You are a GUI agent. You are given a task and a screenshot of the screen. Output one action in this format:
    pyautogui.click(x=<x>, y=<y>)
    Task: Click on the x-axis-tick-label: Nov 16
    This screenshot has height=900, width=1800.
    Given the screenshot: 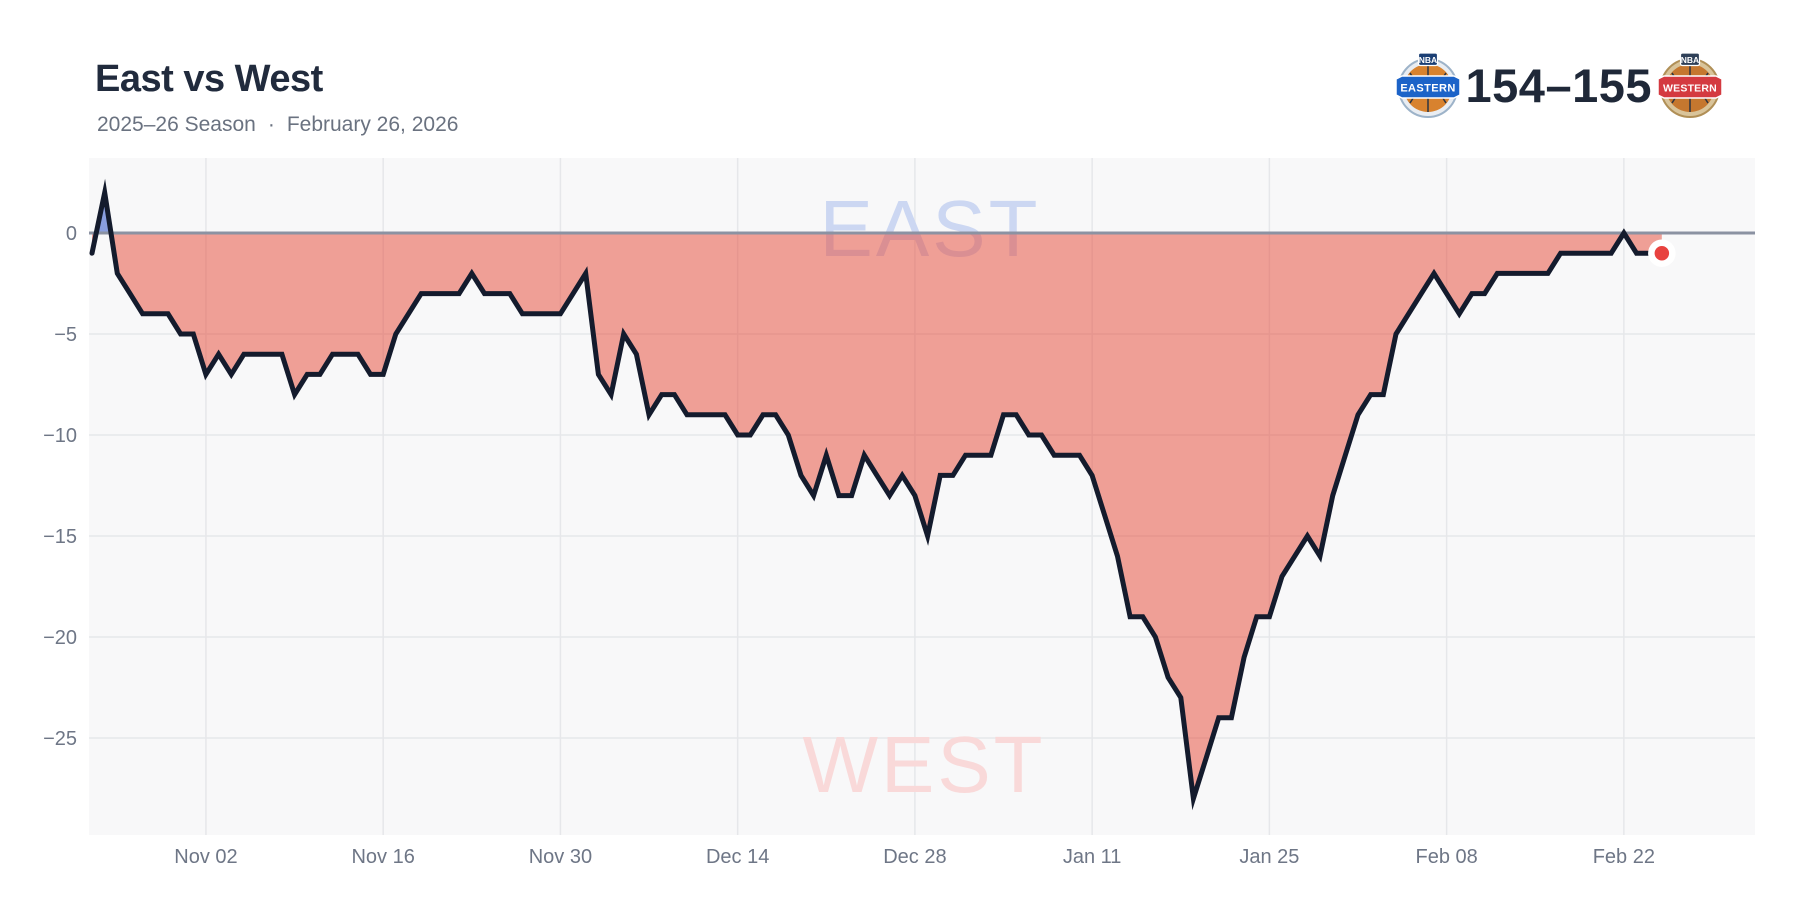 What is the action you would take?
    pyautogui.click(x=382, y=857)
    